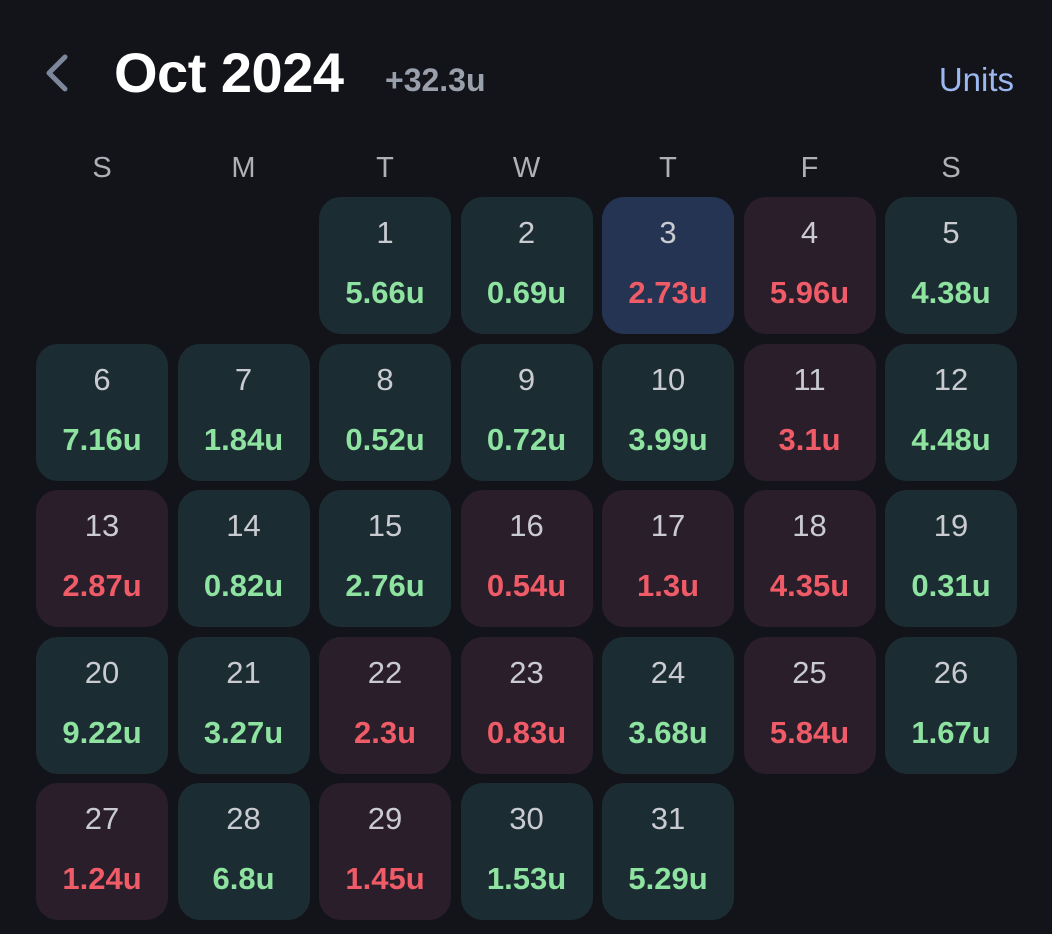 Image resolution: width=1052 pixels, height=934 pixels. I want to click on day-cell: 18 4.35u, so click(809, 559).